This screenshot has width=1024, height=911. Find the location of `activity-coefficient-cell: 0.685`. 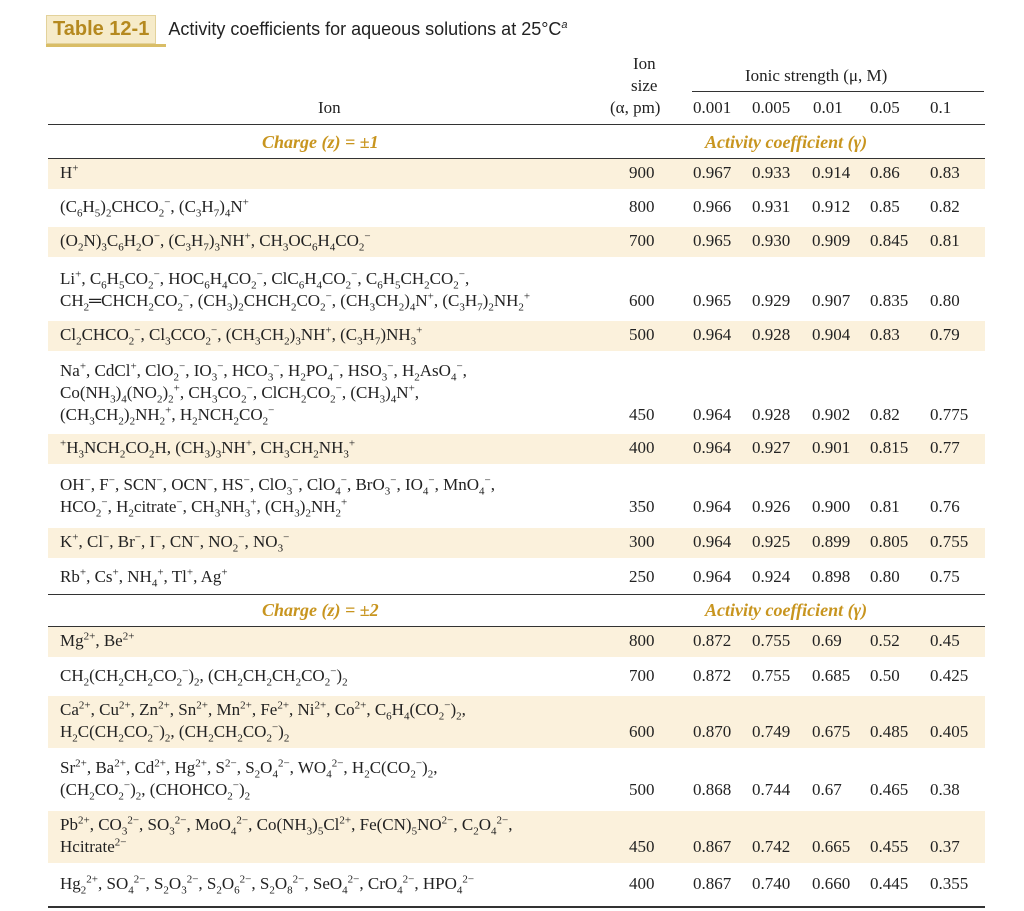

activity-coefficient-cell: 0.685 is located at coordinates (831, 675).